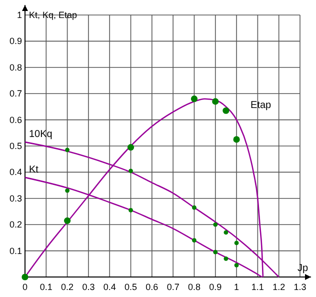 This screenshot has height=297, width=316. What do you see at coordinates (131, 287) in the screenshot?
I see `x-tick-label: 0.5` at bounding box center [131, 287].